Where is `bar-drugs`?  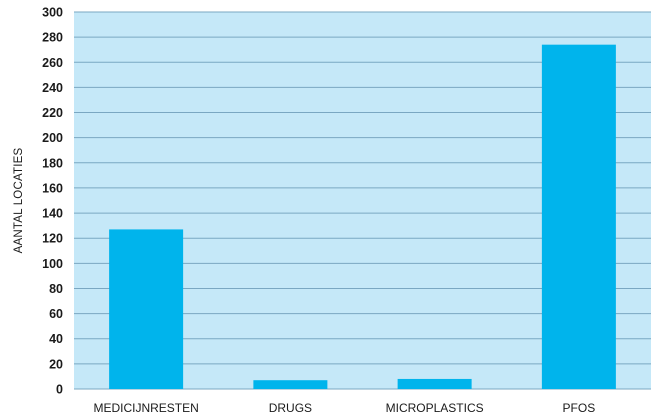
bar-drugs is located at coordinates (290, 384).